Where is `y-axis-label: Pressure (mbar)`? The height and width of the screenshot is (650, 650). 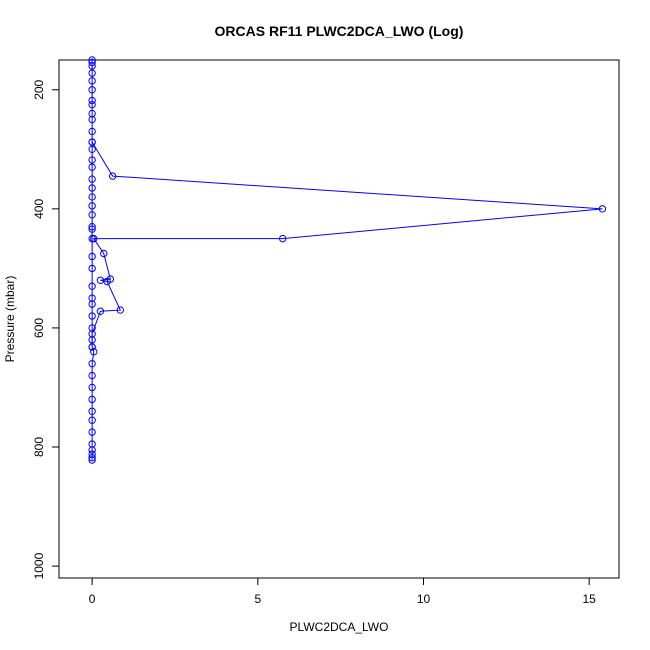 y-axis-label: Pressure (mbar) is located at coordinates (10, 319).